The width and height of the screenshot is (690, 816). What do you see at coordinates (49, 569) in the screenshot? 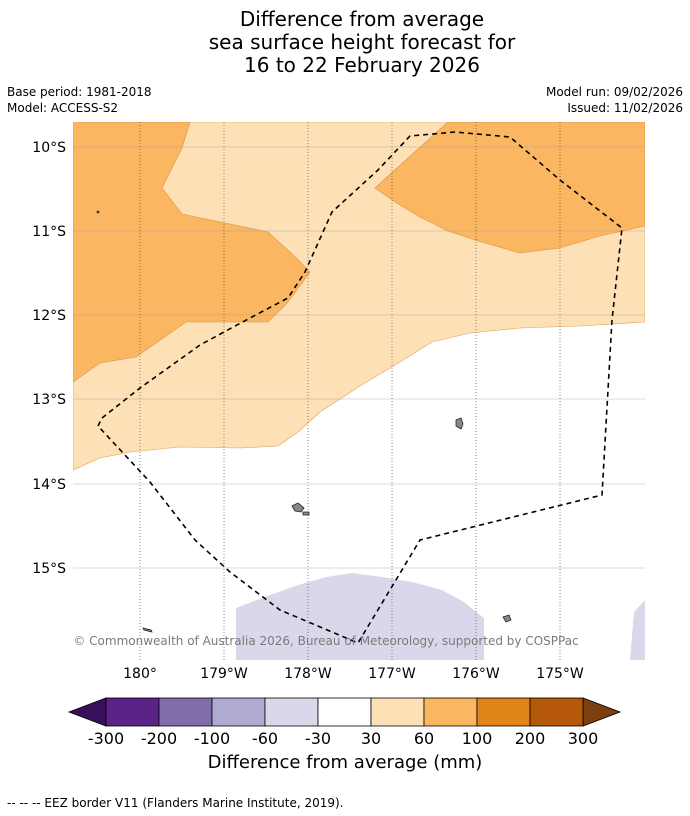
I see `lat-label: 15°S` at bounding box center [49, 569].